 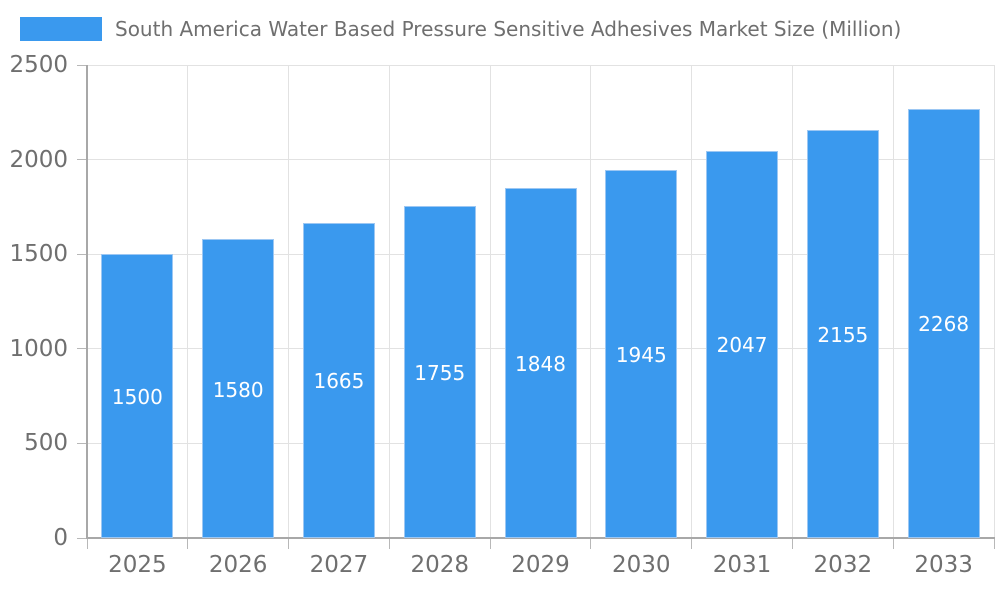 I want to click on y-axis-tick-label: 2000, so click(x=38, y=159).